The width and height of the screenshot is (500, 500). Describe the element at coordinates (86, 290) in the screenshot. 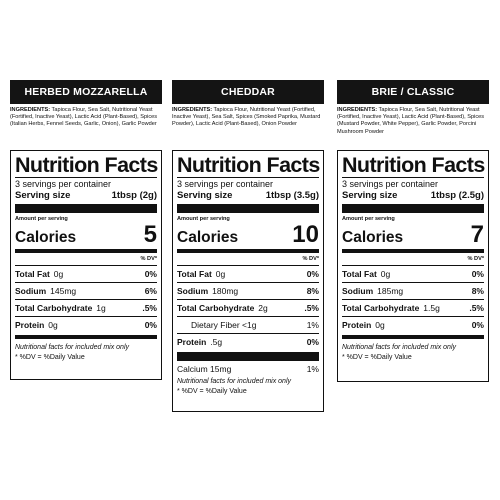

I see `nutrient-row-sodium: Sodium 145mg 6%` at that location.